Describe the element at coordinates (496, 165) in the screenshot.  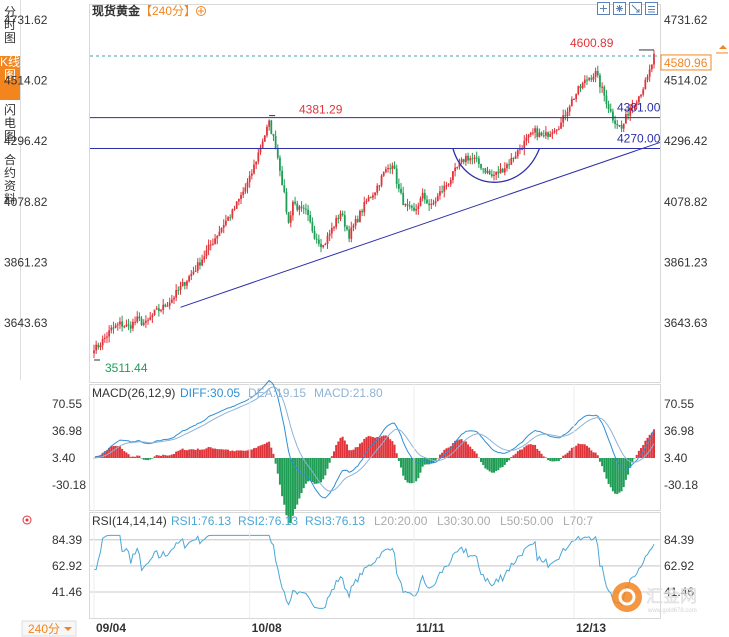
I see `cup-pattern-arc` at that location.